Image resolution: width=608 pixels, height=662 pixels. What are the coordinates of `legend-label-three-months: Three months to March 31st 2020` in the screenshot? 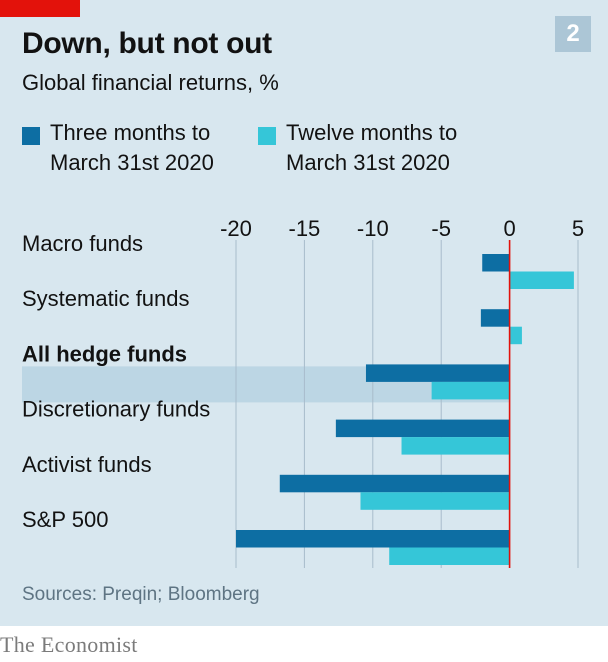 It's located at (132, 147).